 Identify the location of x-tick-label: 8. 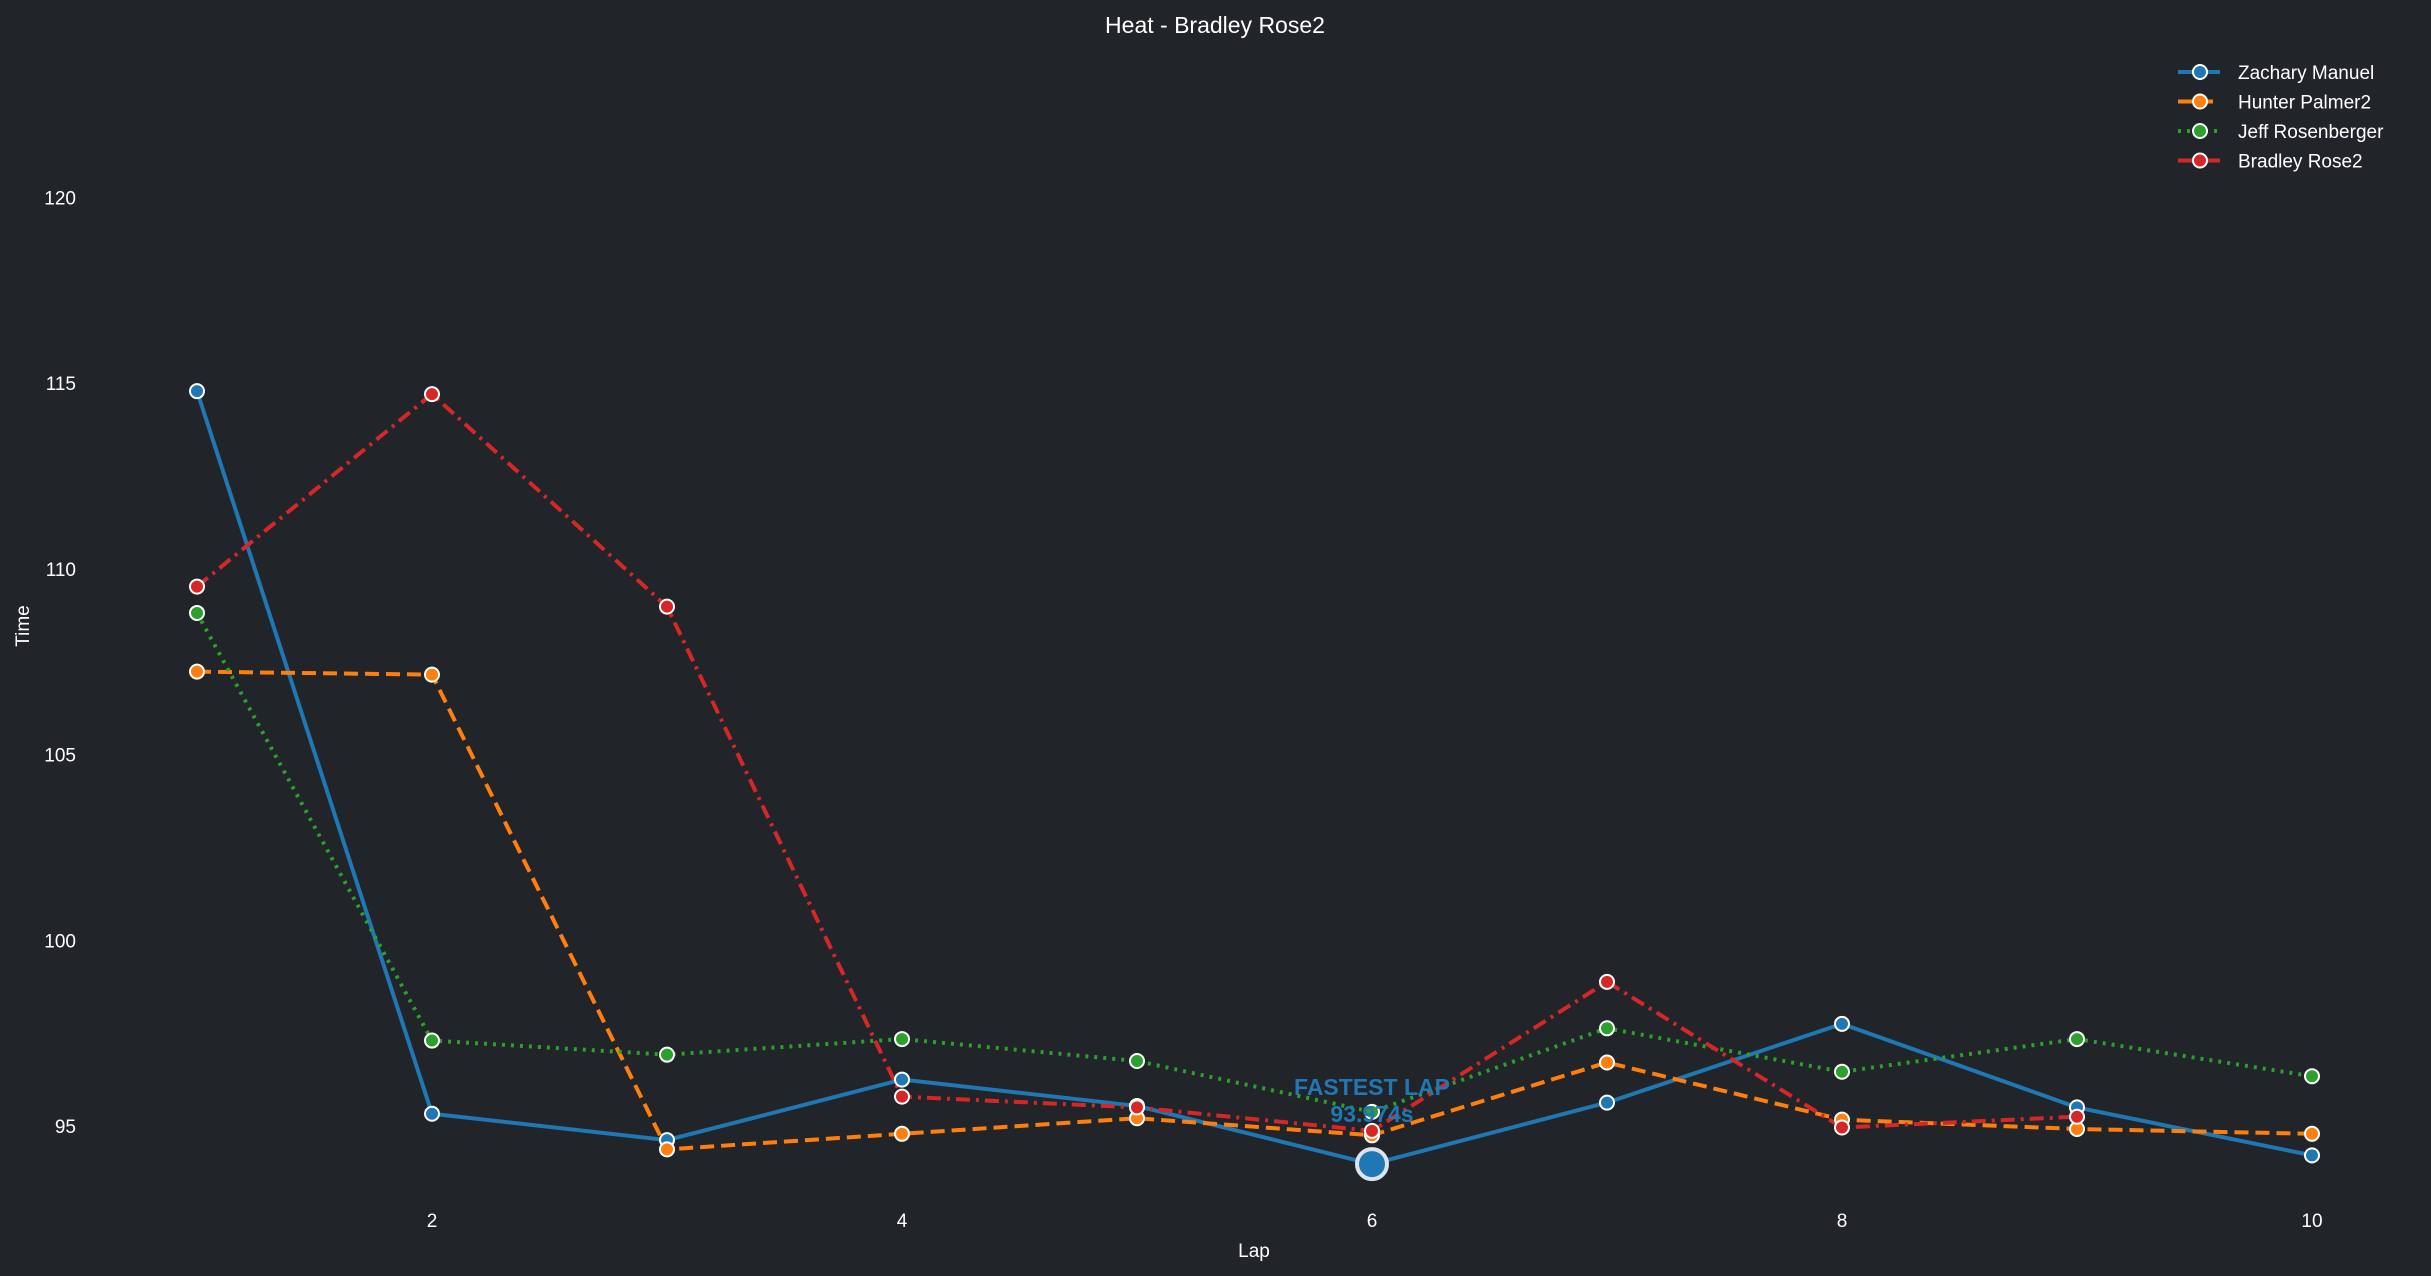
(1842, 1221).